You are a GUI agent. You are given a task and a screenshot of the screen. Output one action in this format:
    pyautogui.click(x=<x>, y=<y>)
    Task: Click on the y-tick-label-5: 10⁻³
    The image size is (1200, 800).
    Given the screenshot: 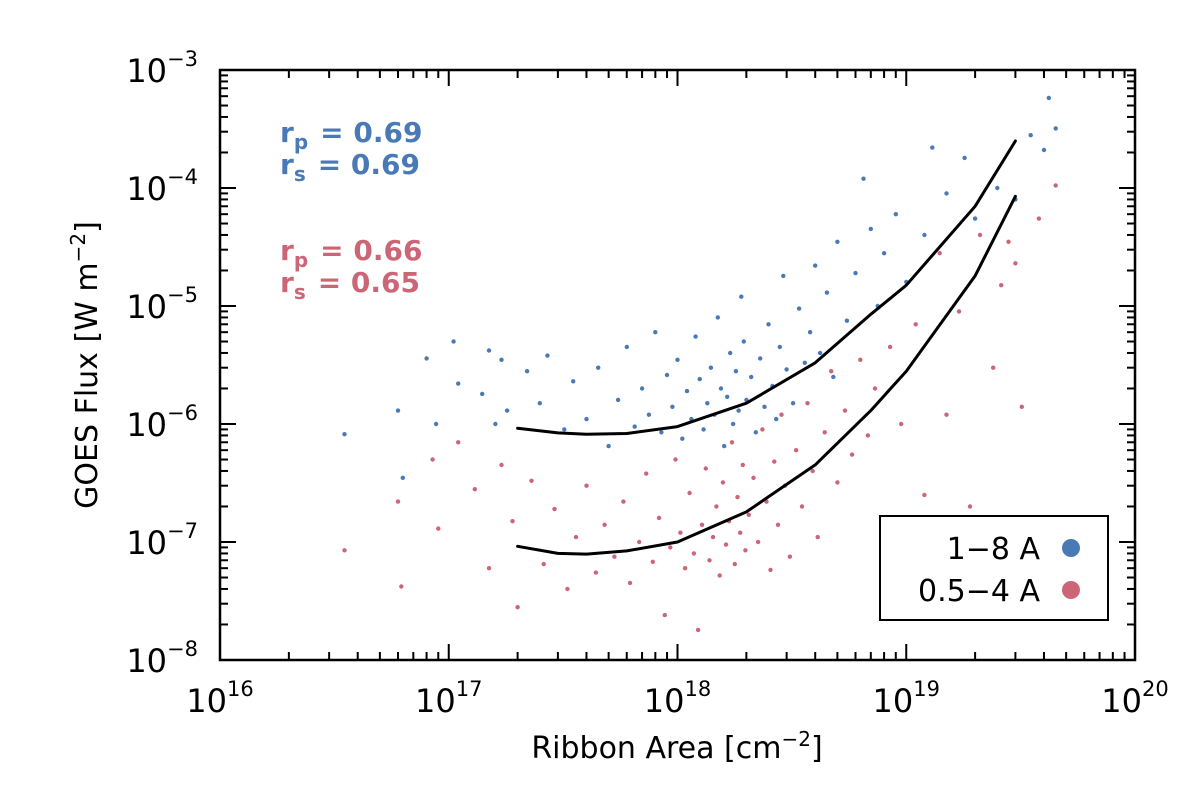 What is the action you would take?
    pyautogui.click(x=162, y=68)
    